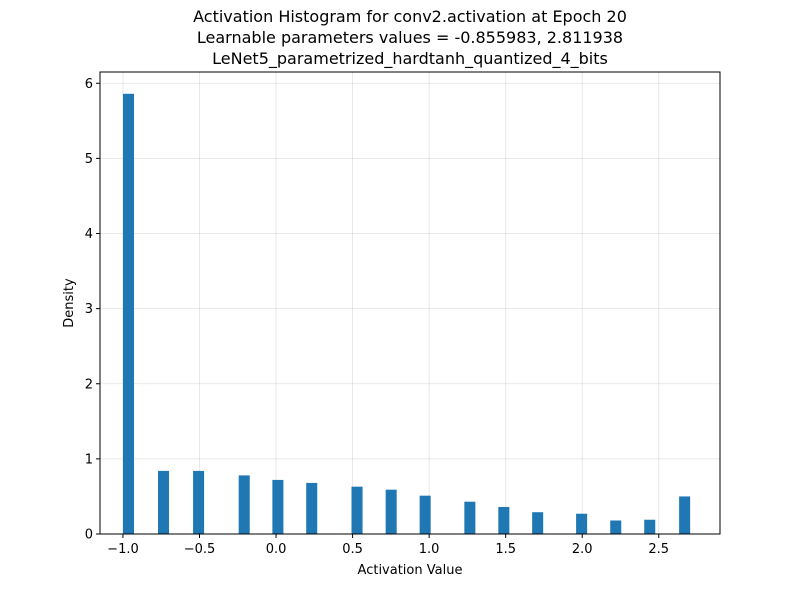 The width and height of the screenshot is (800, 600). What do you see at coordinates (69, 303) in the screenshot?
I see `y-axis-label: Density` at bounding box center [69, 303].